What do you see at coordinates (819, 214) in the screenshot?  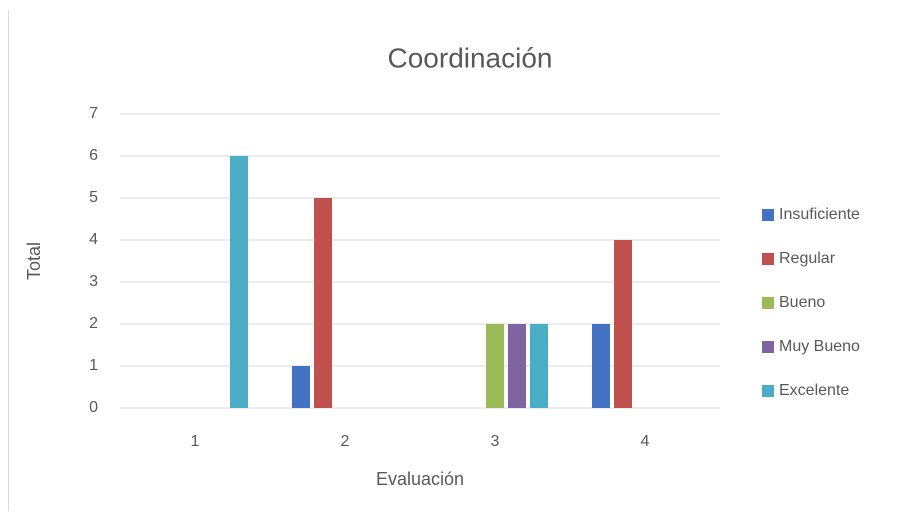 I see `legend-label: Insuficiente` at bounding box center [819, 214].